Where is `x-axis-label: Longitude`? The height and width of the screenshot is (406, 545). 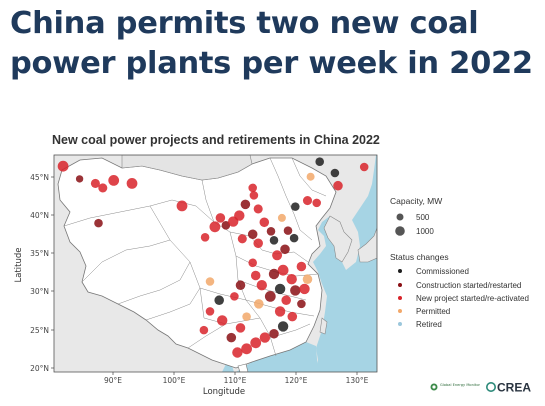
x-axis-label: Longitude is located at coordinates (224, 392).